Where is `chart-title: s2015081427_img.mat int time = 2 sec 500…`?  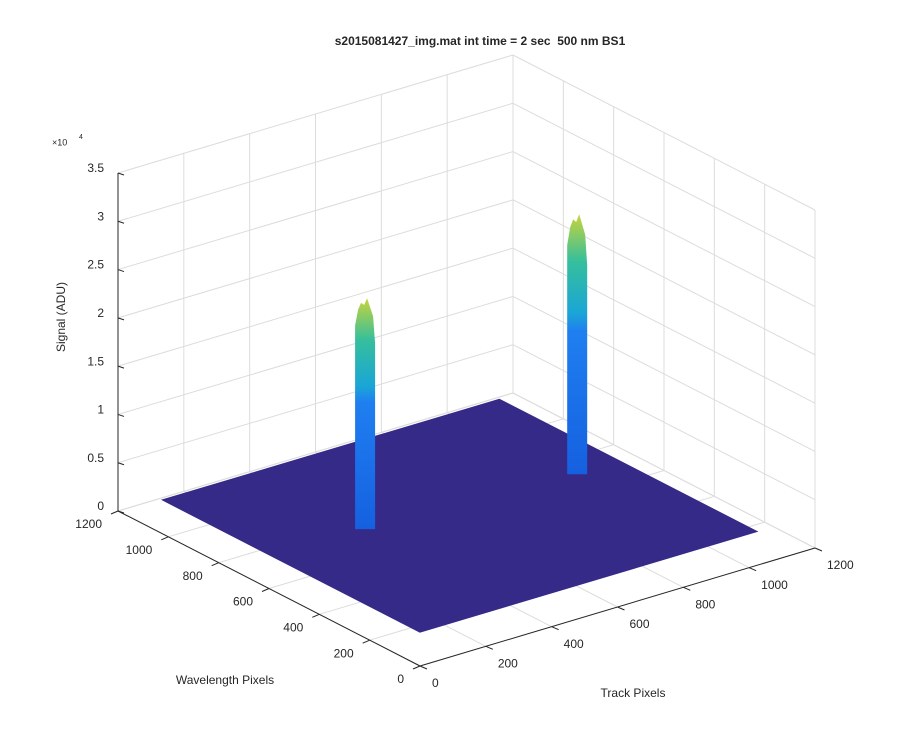 chart-title: s2015081427_img.mat int time = 2 sec 500… is located at coordinates (480, 41).